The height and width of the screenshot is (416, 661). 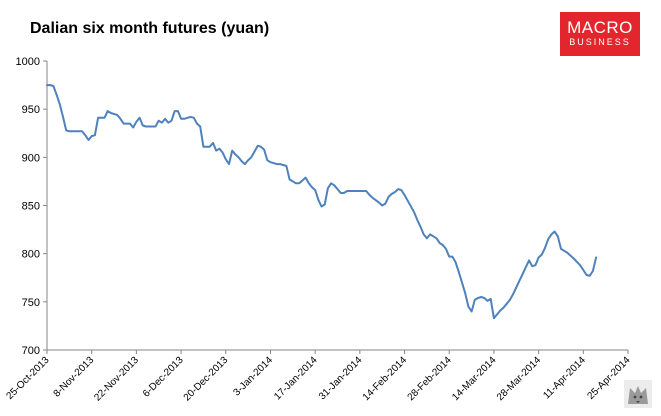 What do you see at coordinates (385, 379) in the screenshot?
I see `x-tick-label: 14-Feb-2014` at bounding box center [385, 379].